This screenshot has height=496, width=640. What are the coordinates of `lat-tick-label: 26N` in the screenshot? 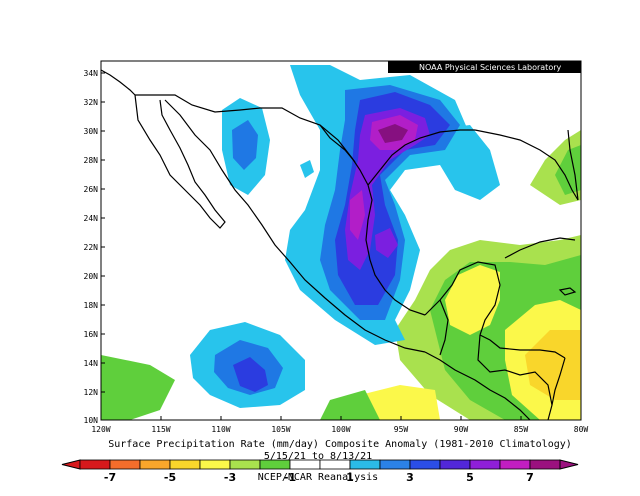 It's located at (91, 189).